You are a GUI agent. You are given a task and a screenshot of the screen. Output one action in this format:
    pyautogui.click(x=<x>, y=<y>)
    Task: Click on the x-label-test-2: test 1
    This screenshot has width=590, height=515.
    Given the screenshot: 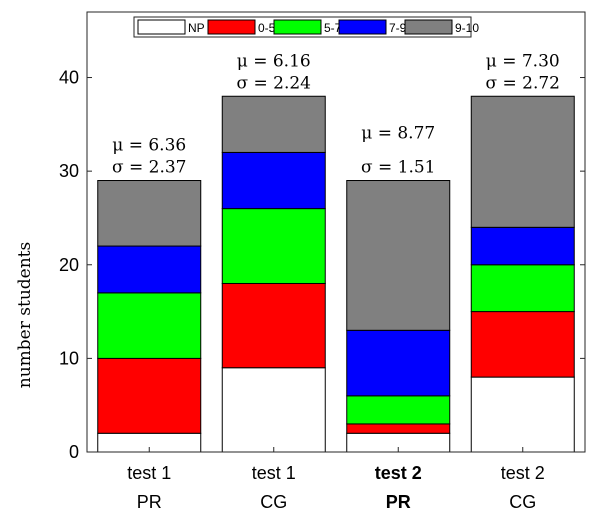 What is the action you would take?
    pyautogui.click(x=274, y=473)
    